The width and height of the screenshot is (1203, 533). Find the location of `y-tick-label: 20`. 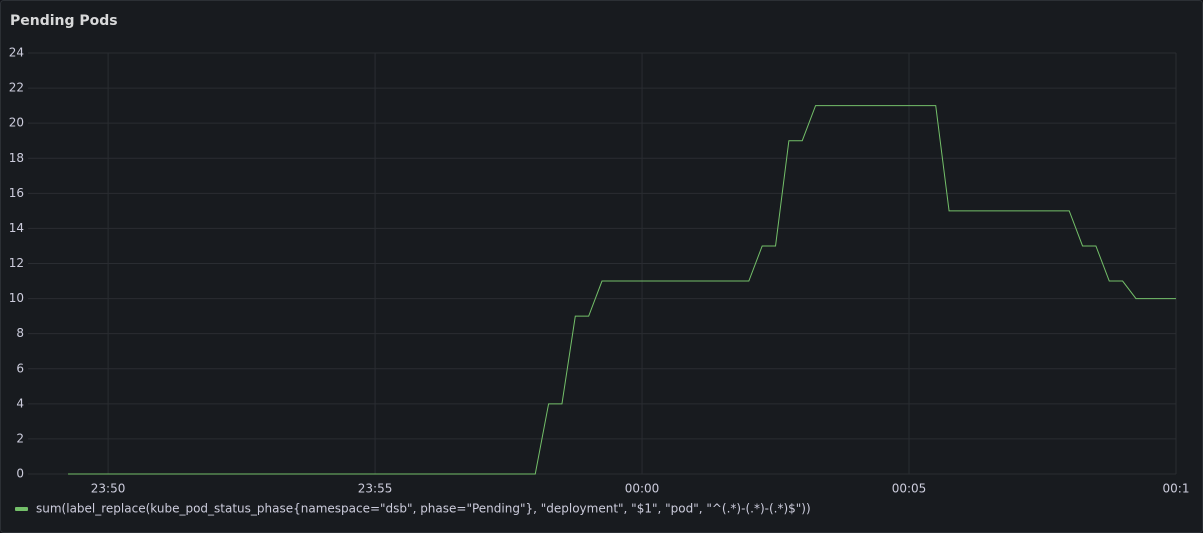

y-tick-label: 20 is located at coordinates (16, 123).